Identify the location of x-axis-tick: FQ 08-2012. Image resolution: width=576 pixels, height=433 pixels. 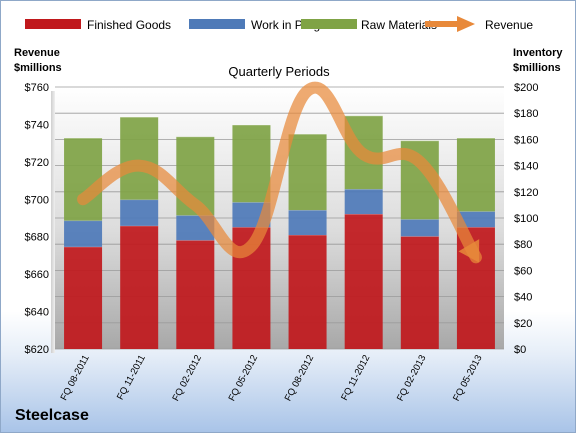
(300, 378).